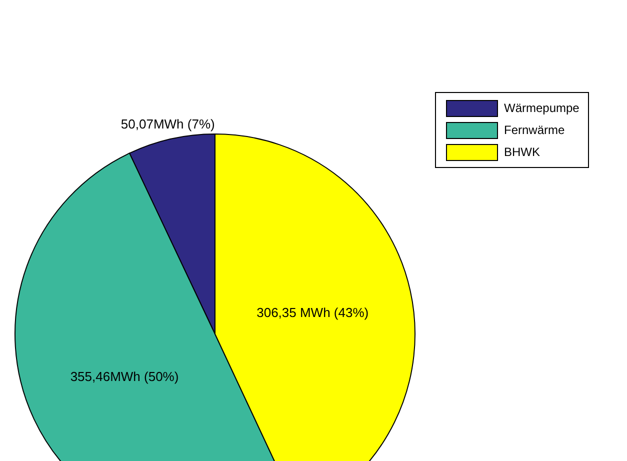 This screenshot has height=461, width=627. Describe the element at coordinates (522, 152) in the screenshot. I see `legend-label: BHWK` at that location.